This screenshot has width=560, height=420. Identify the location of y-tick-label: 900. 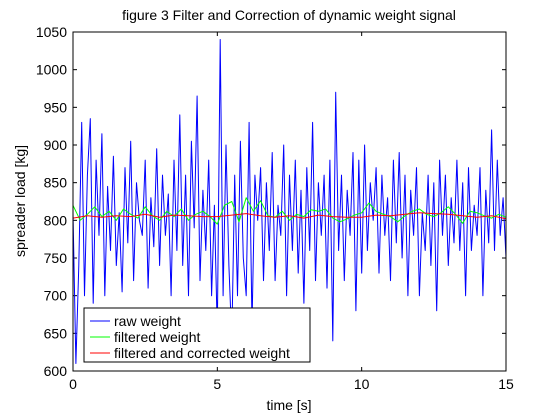
(56, 145).